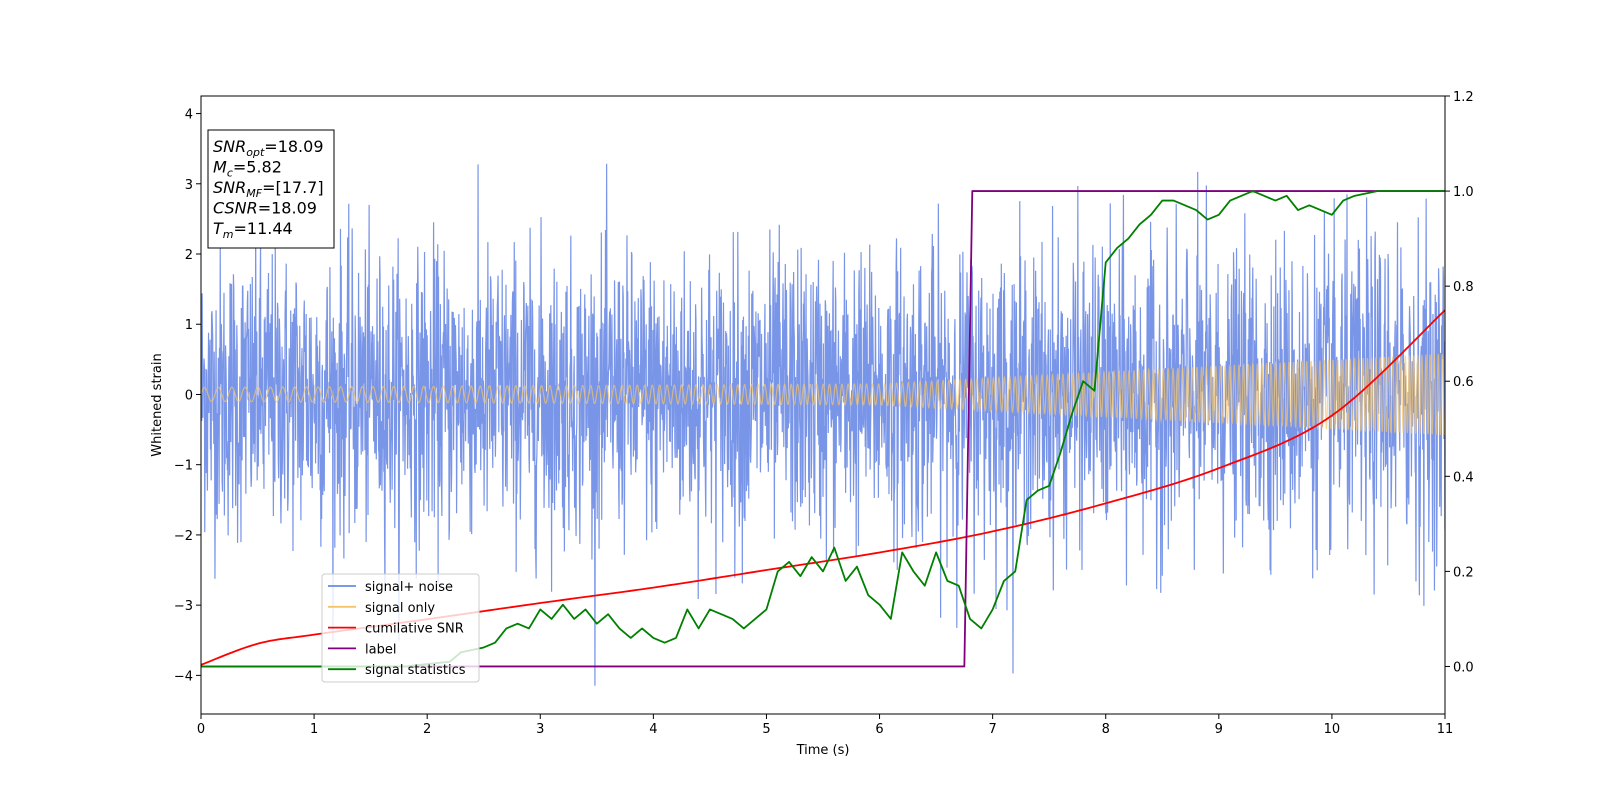 This screenshot has width=1600, height=800. I want to click on annotation-frame, so click(271, 189).